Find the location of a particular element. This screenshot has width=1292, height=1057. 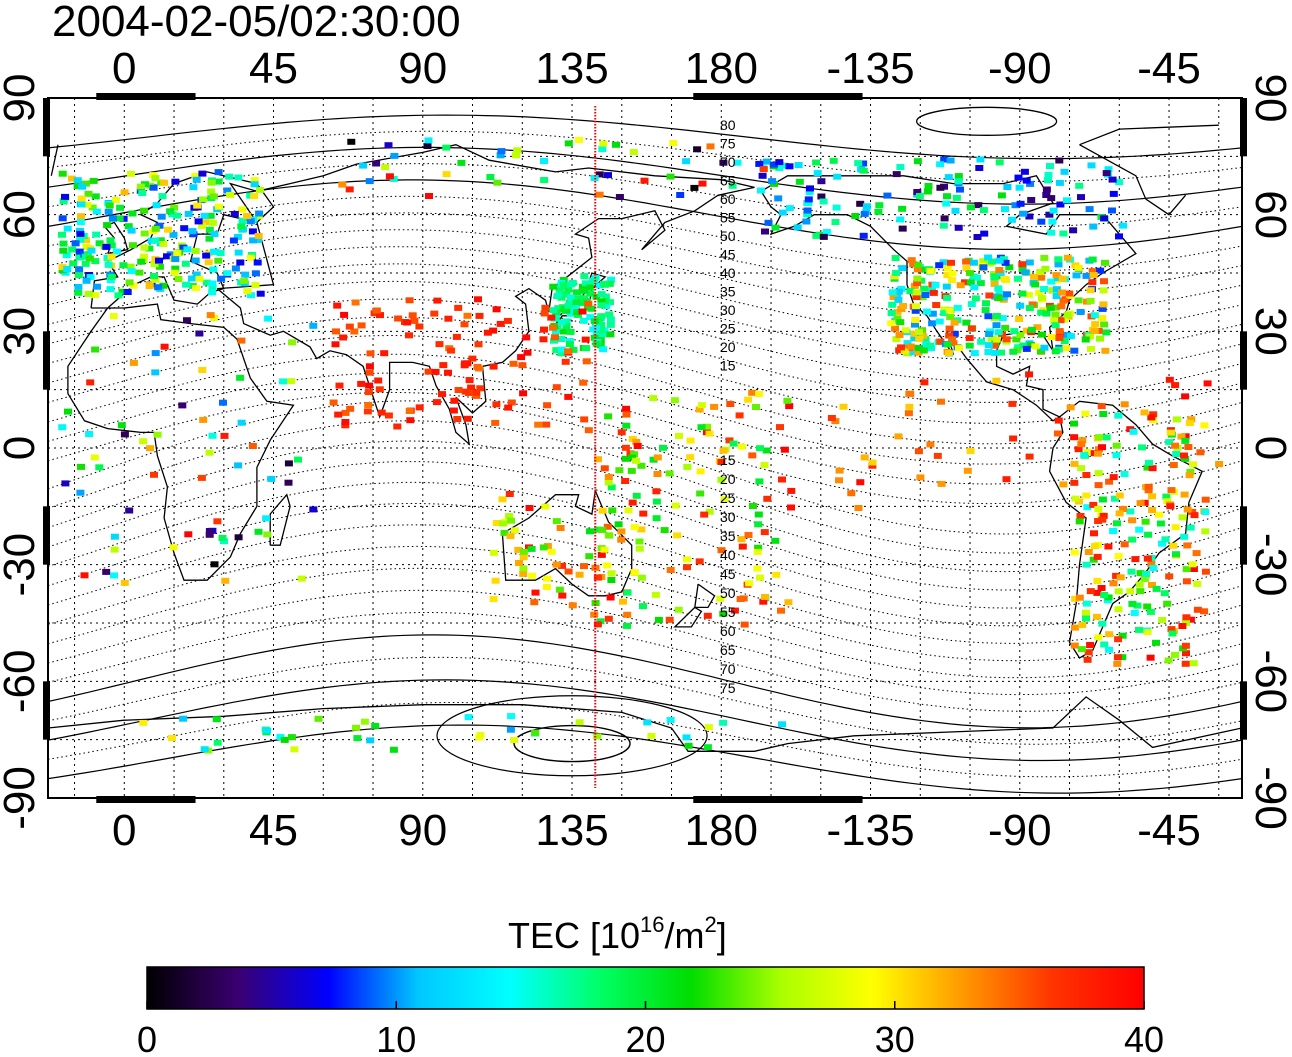

contour-label: 55 is located at coordinates (728, 612).